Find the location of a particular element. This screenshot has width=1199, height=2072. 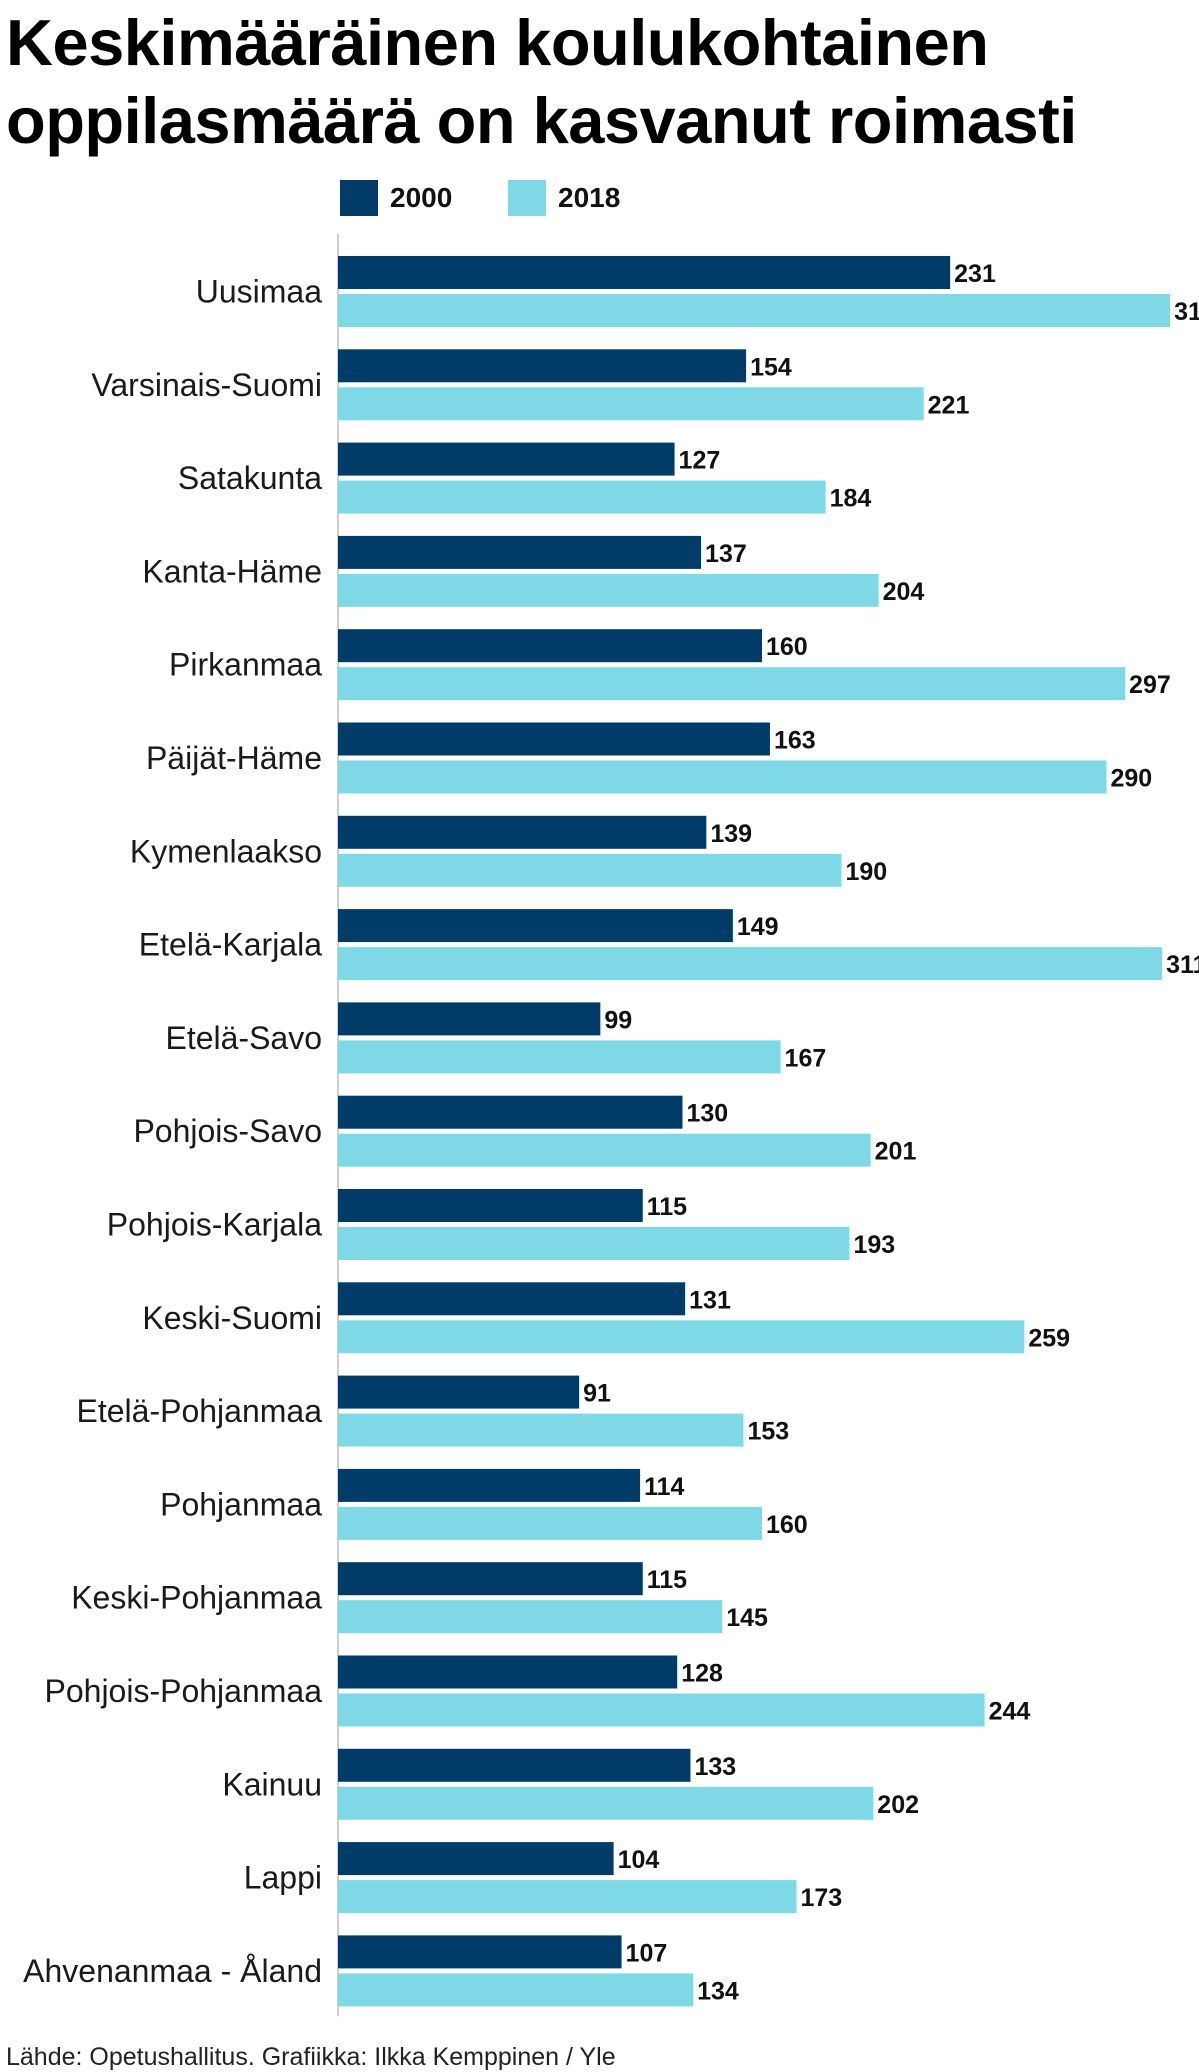

value-label-2018: 259 is located at coordinates (1049, 1338).